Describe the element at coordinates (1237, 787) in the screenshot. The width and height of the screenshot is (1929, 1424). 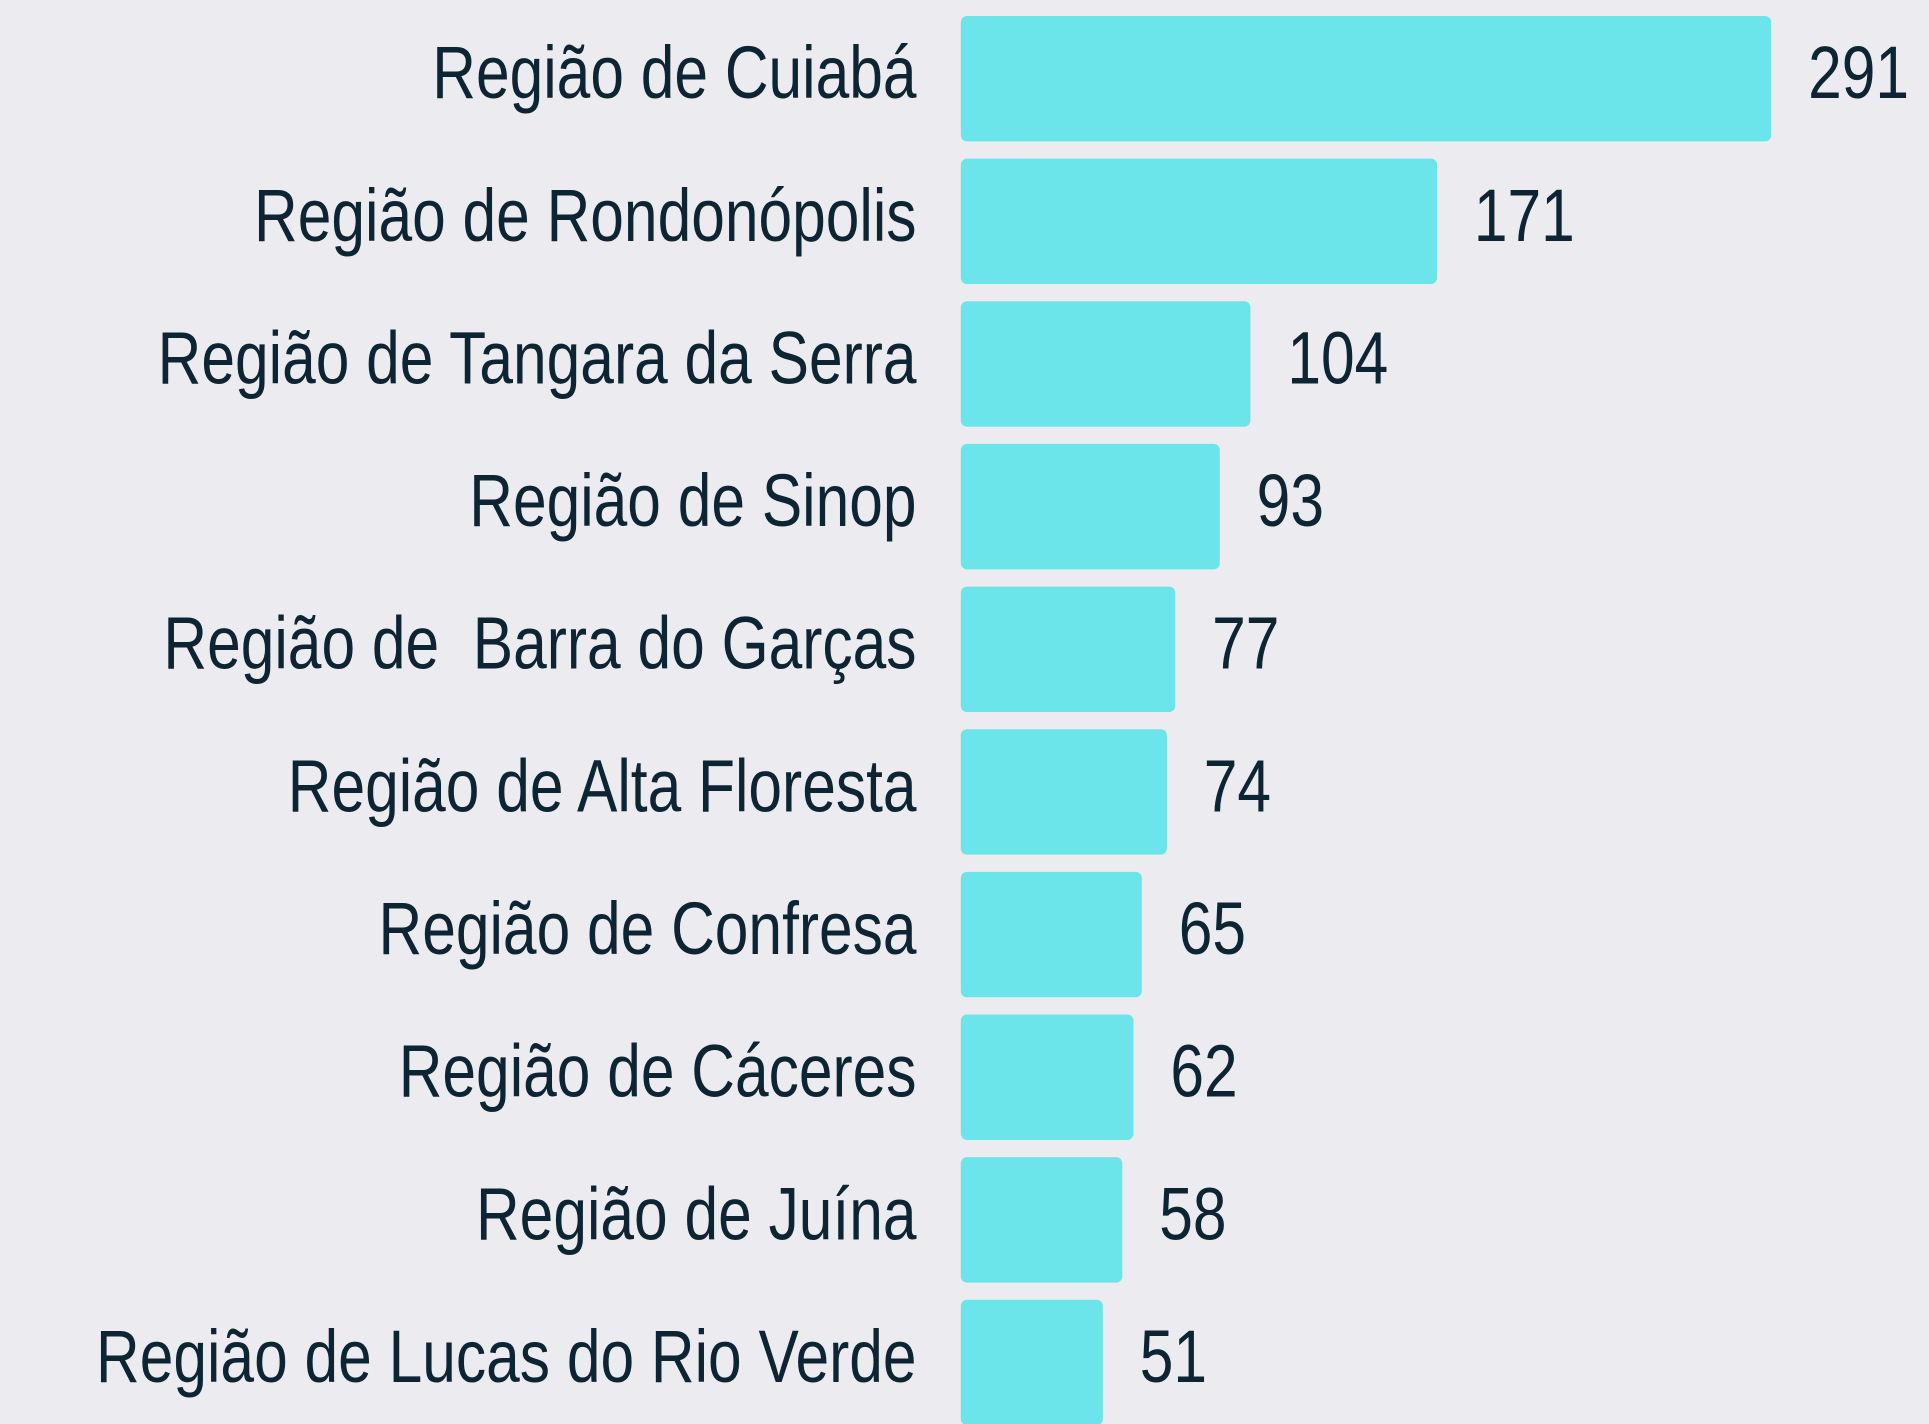
I see `value-label: 74` at that location.